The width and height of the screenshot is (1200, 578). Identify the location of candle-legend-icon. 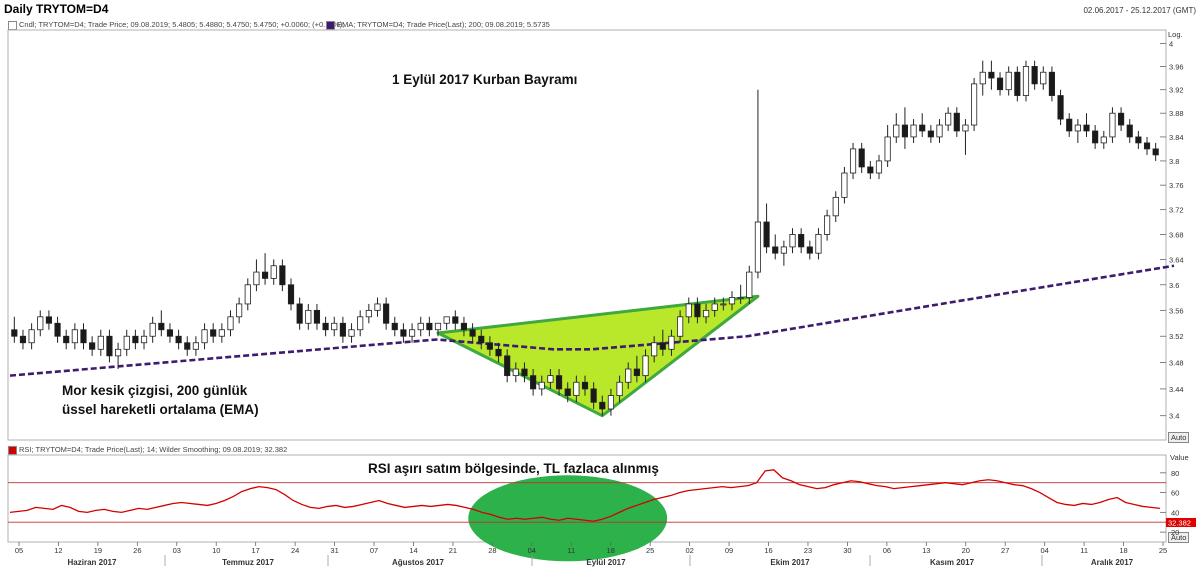
(12, 25).